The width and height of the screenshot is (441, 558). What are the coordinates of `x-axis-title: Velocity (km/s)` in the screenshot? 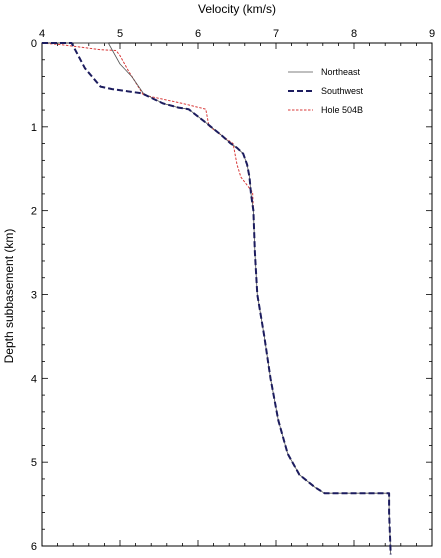 It's located at (237, 9).